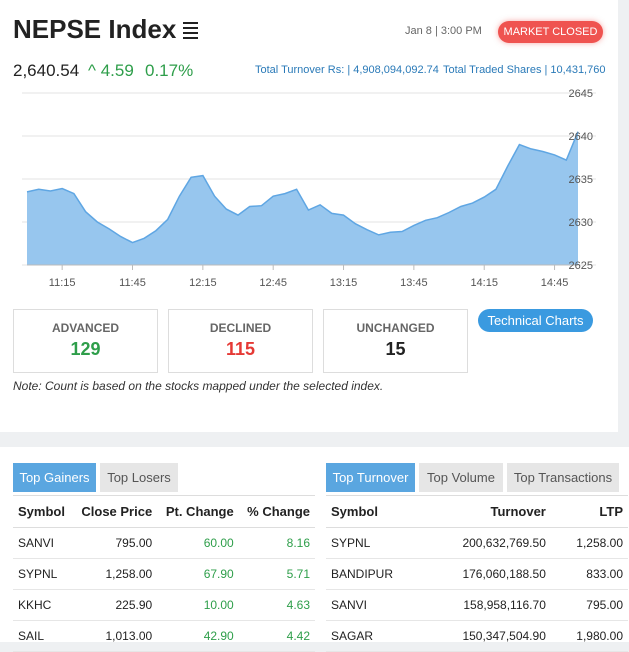  Describe the element at coordinates (589, 543) in the screenshot. I see `ltp-cell: 1,258.00` at that location.